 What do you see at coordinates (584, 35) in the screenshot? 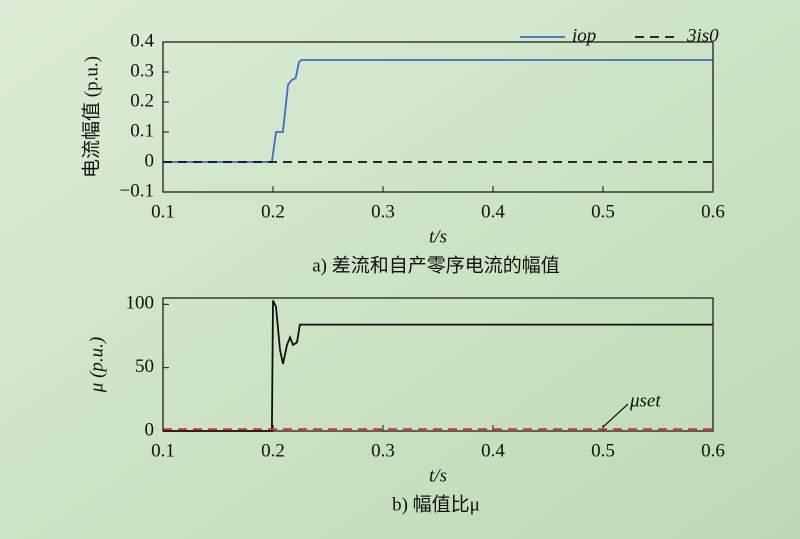
I see `legend-label: iop` at bounding box center [584, 35].